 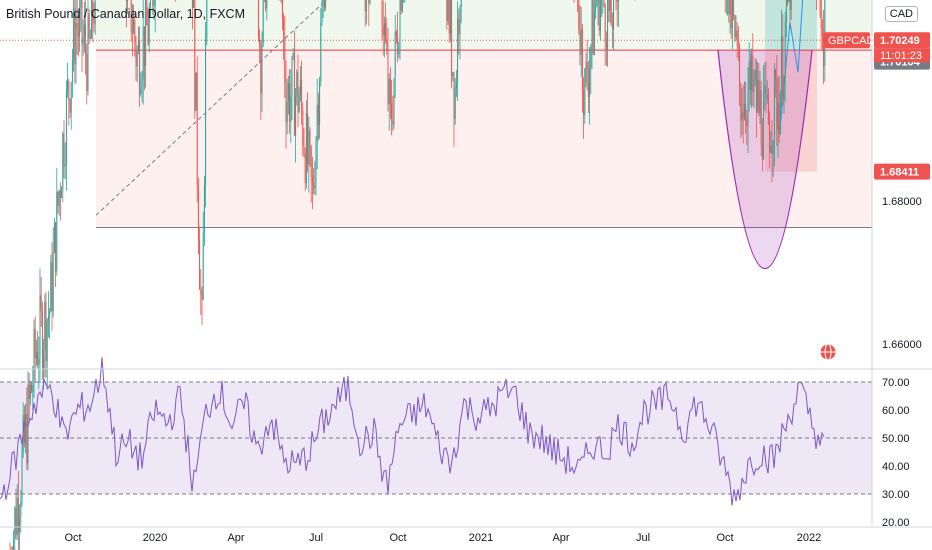 I want to click on rsi-tick-label: 70.00, so click(x=896, y=383).